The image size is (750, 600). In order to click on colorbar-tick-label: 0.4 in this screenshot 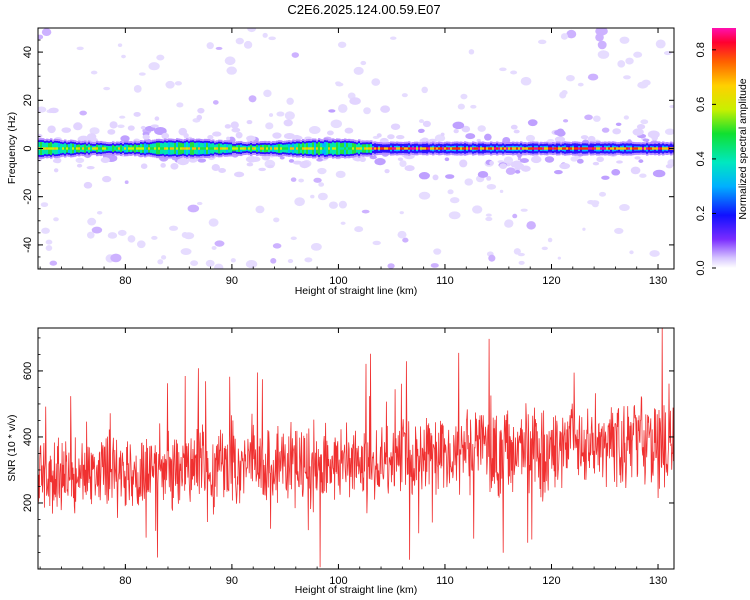, I will do `click(701, 158)`.